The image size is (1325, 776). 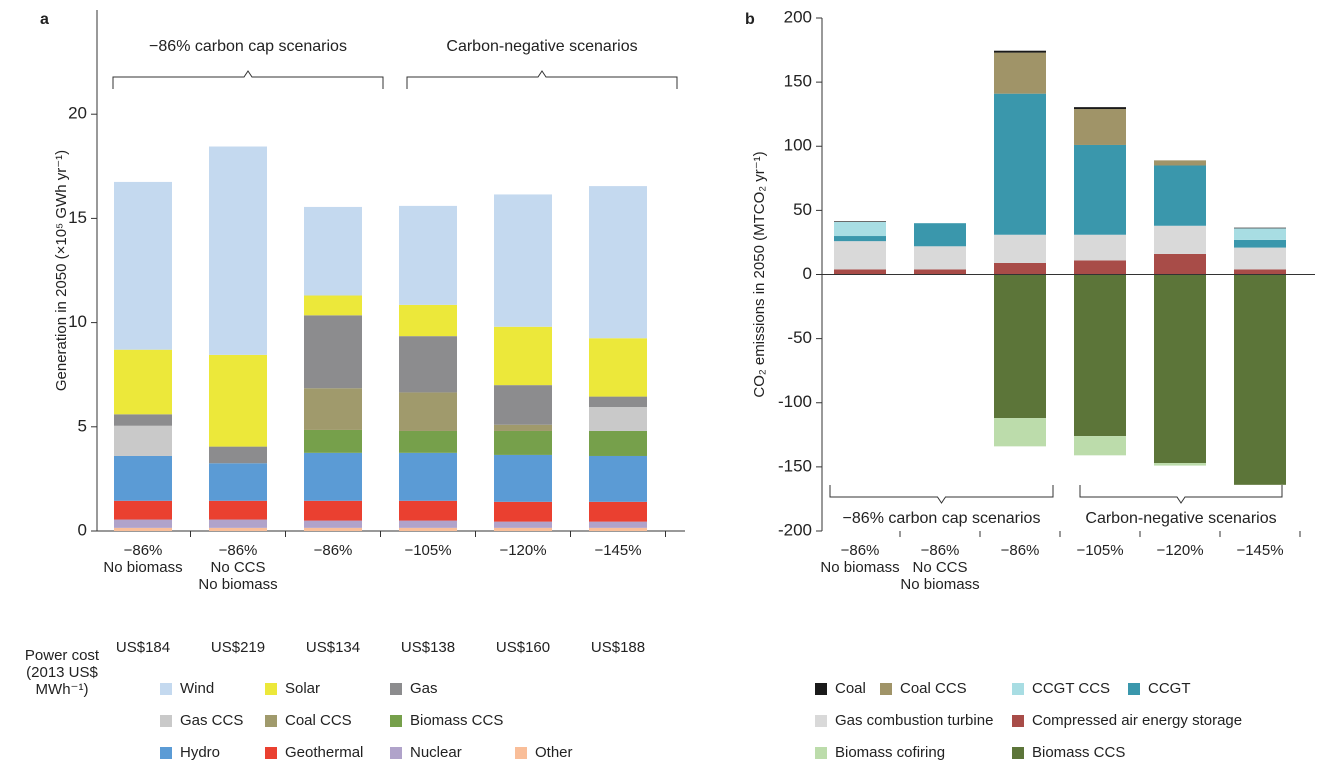 I want to click on y-tick-label: -150, so click(x=795, y=465).